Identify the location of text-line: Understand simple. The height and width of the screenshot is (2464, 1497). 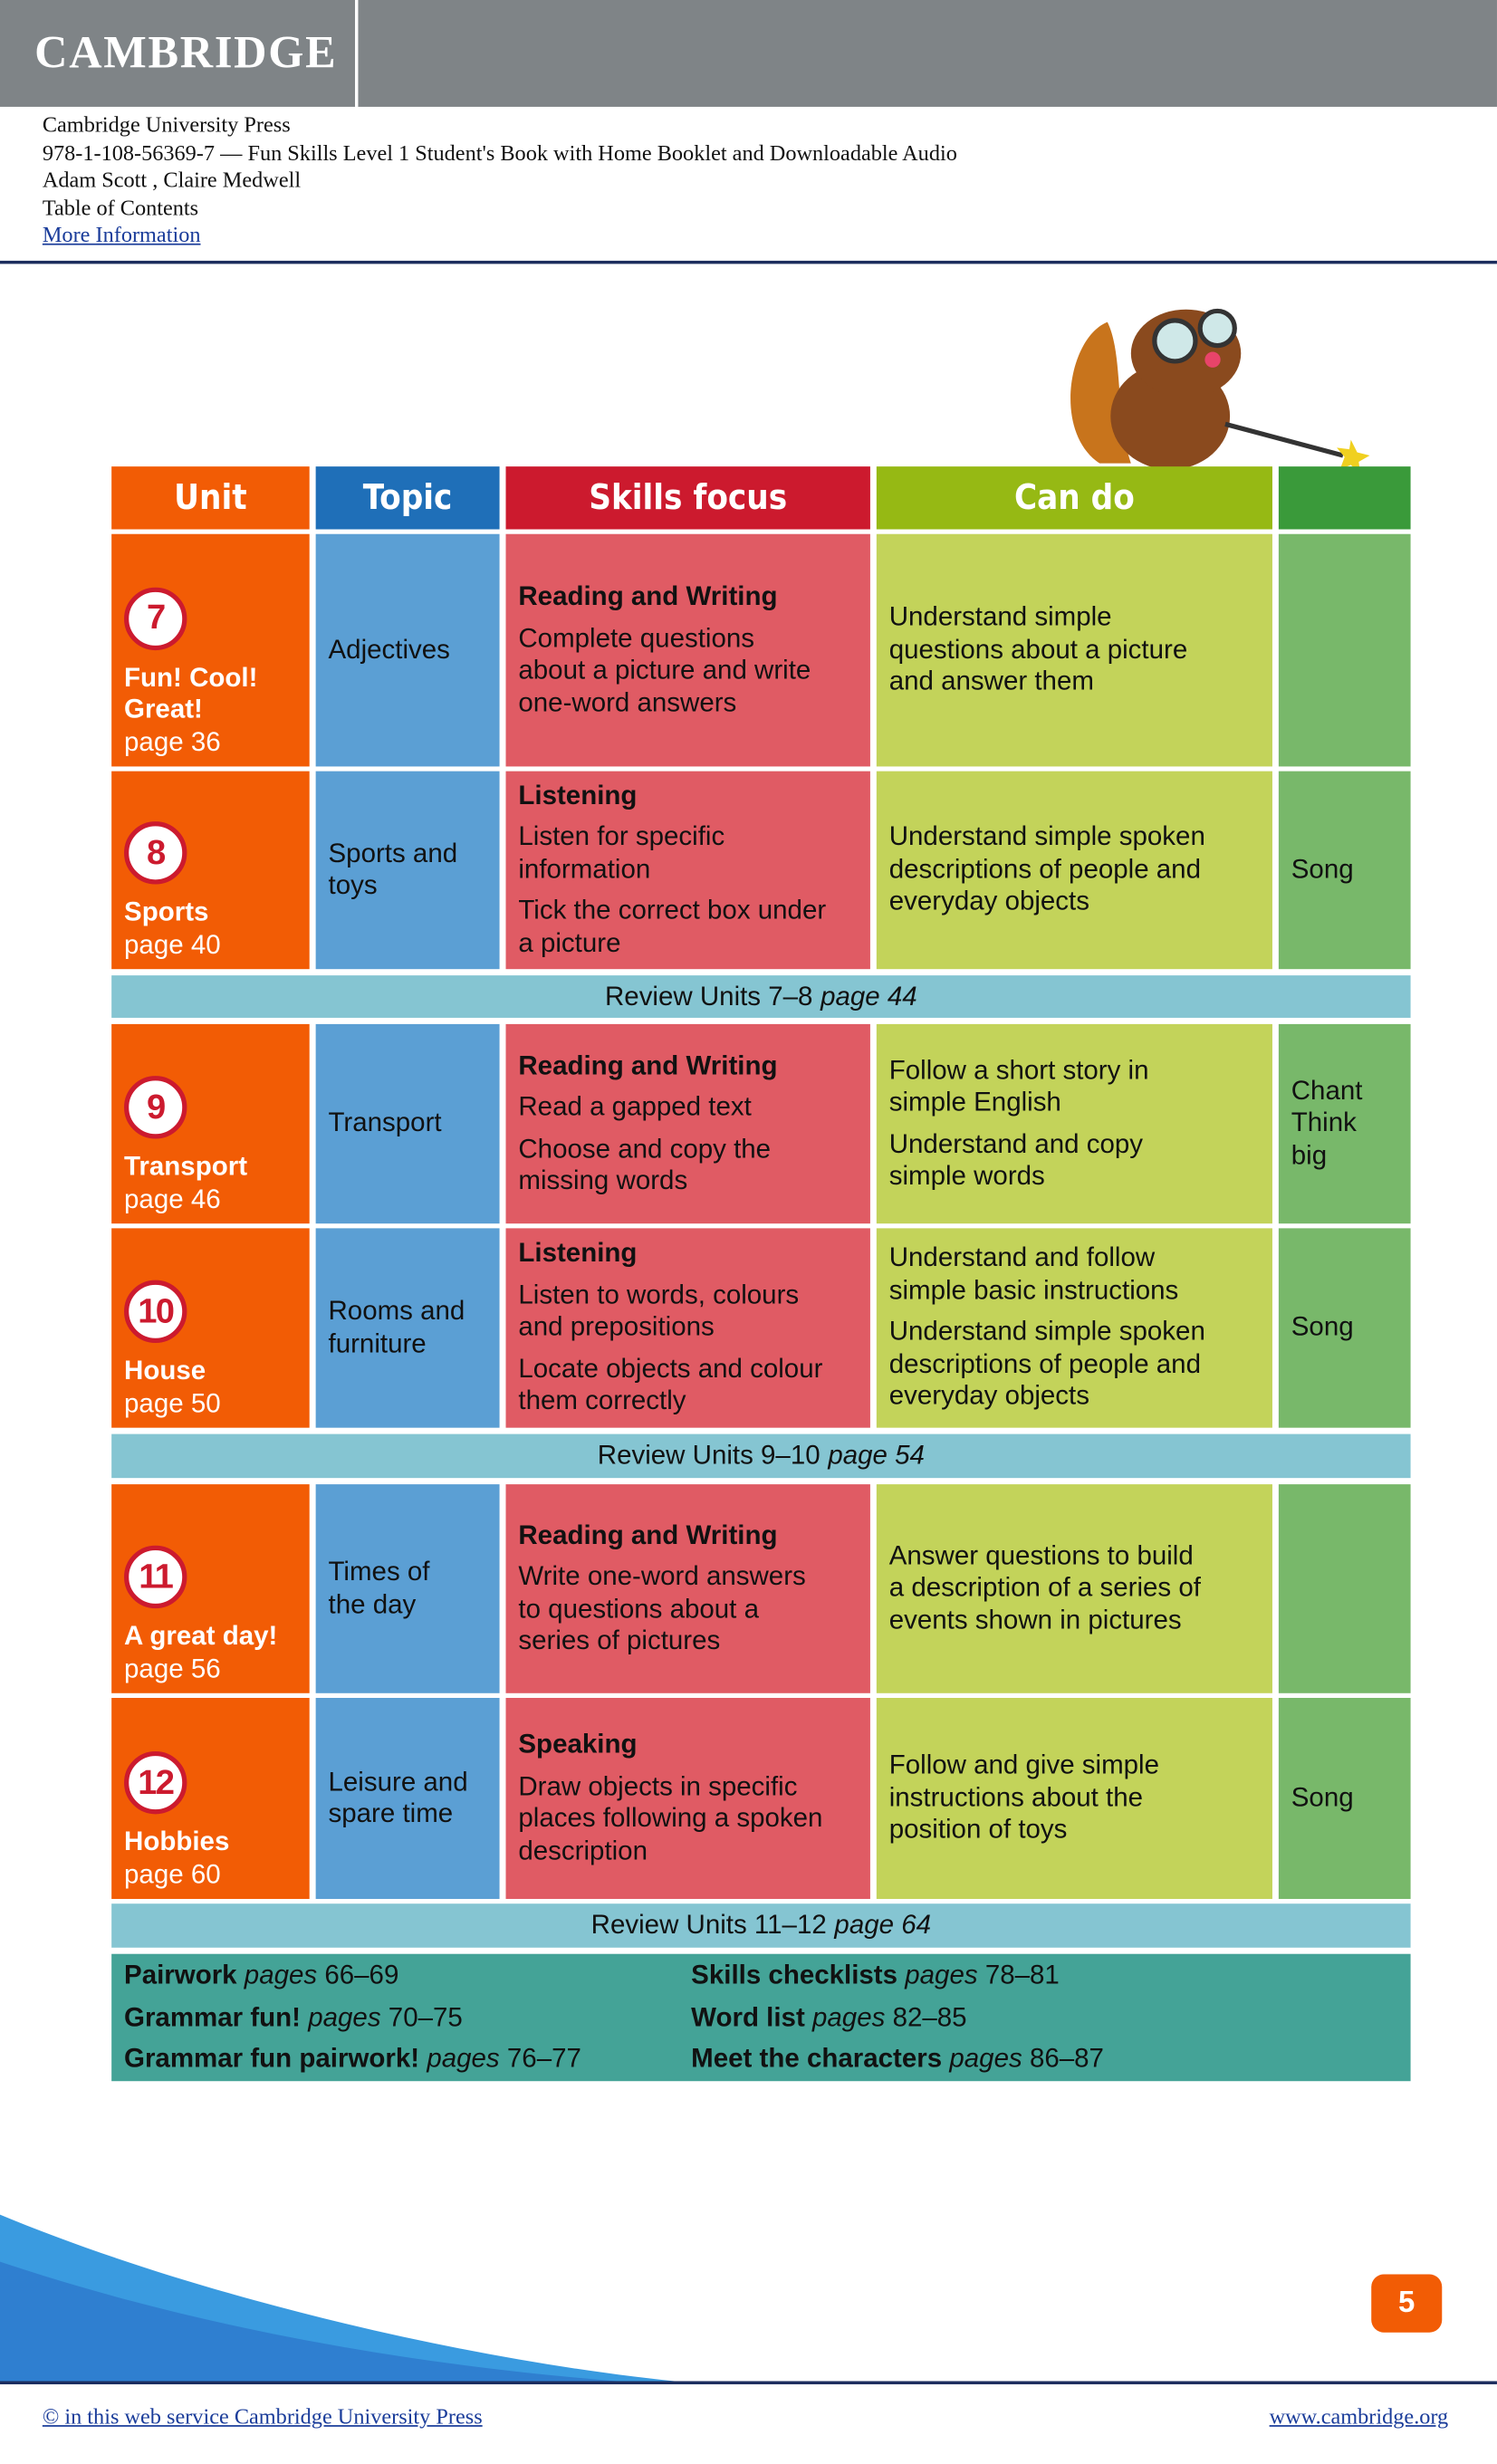
(1000, 616).